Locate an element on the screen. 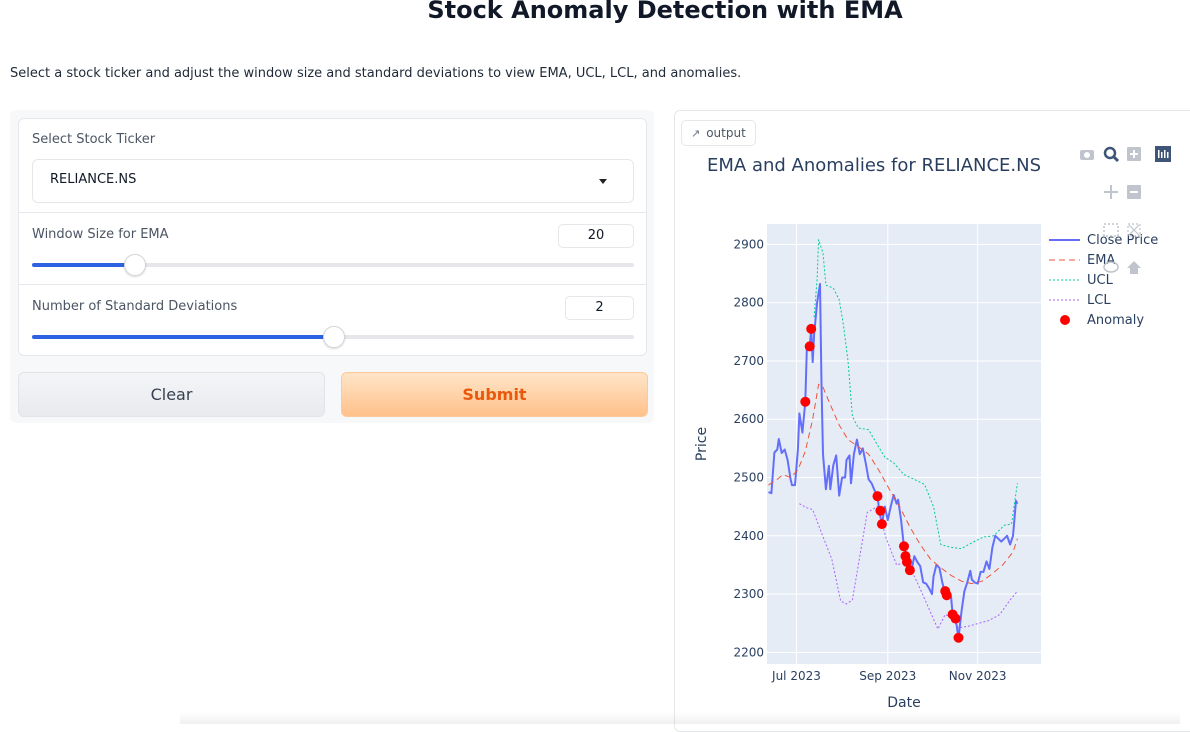 The image size is (1190, 732). zoom-icon is located at coordinates (1111, 154).